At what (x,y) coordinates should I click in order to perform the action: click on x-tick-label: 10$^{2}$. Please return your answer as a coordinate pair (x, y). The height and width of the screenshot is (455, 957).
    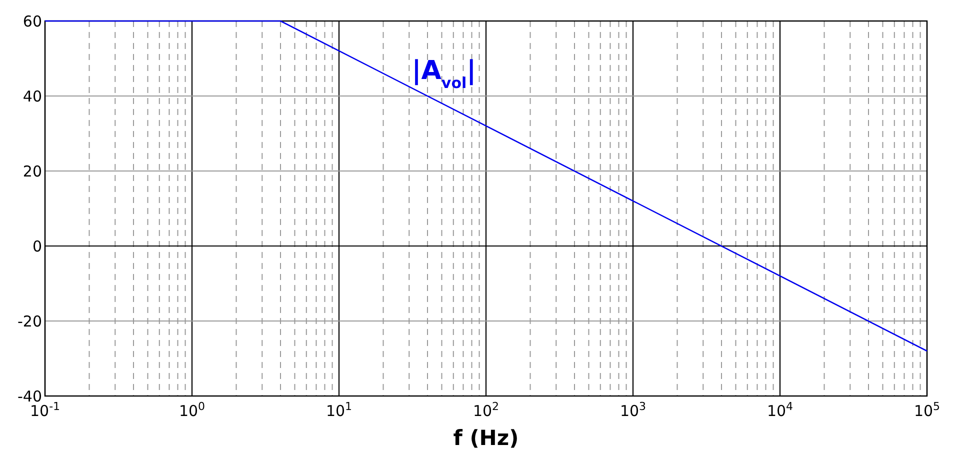
    Looking at the image, I should click on (486, 410).